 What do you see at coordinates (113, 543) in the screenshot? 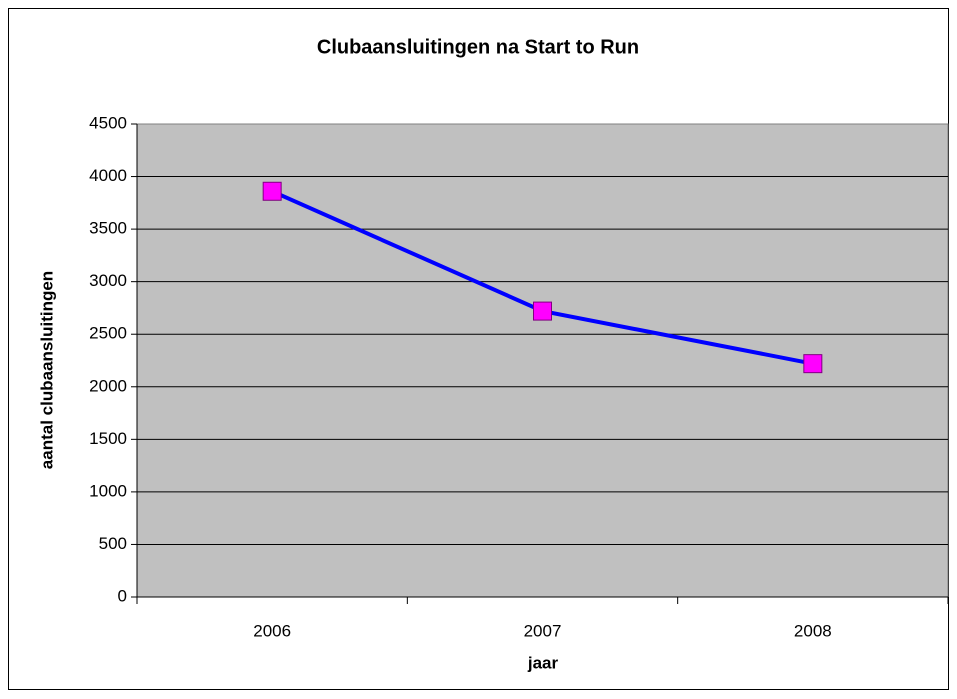
I see `y-tick-label: 500` at bounding box center [113, 543].